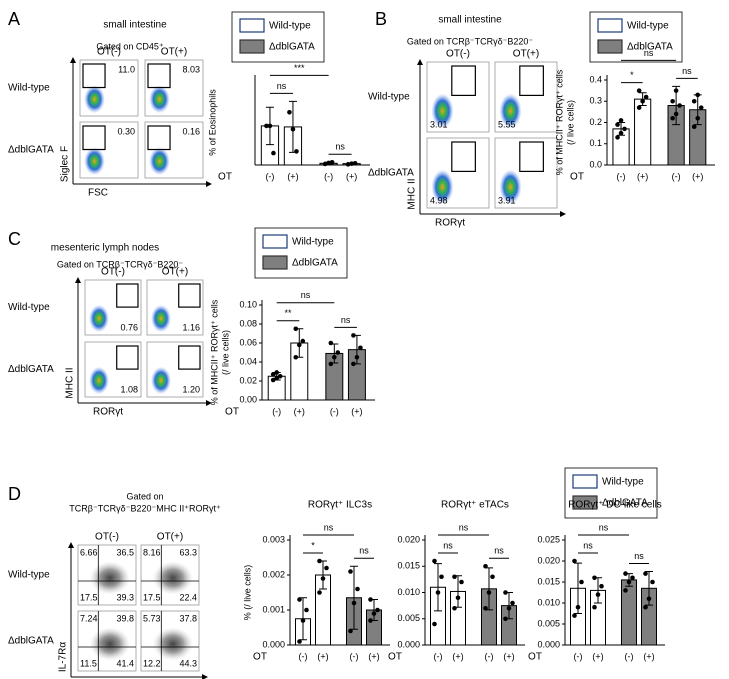  I want to click on y-tick-label: 0.2, so click(595, 122).